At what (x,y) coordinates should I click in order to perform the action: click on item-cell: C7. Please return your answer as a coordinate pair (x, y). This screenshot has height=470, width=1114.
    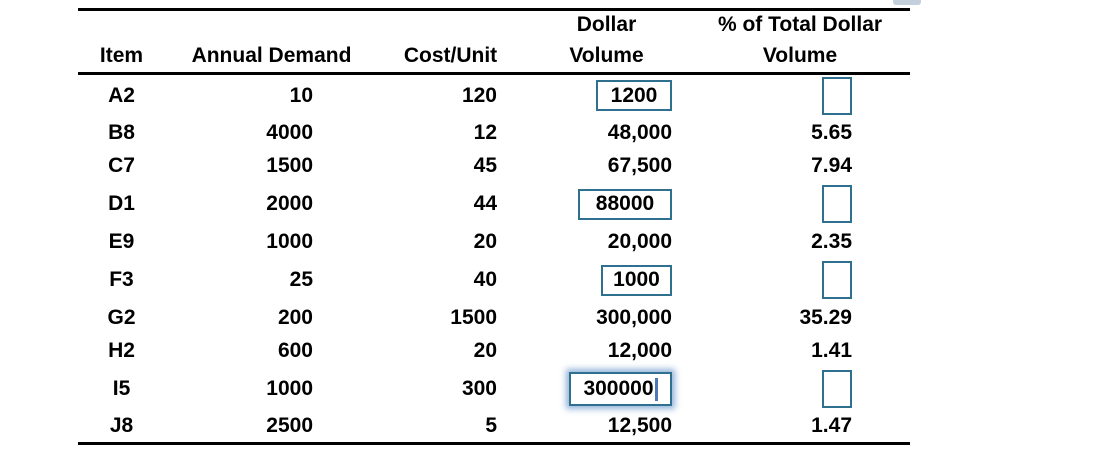
    Looking at the image, I should click on (121, 165).